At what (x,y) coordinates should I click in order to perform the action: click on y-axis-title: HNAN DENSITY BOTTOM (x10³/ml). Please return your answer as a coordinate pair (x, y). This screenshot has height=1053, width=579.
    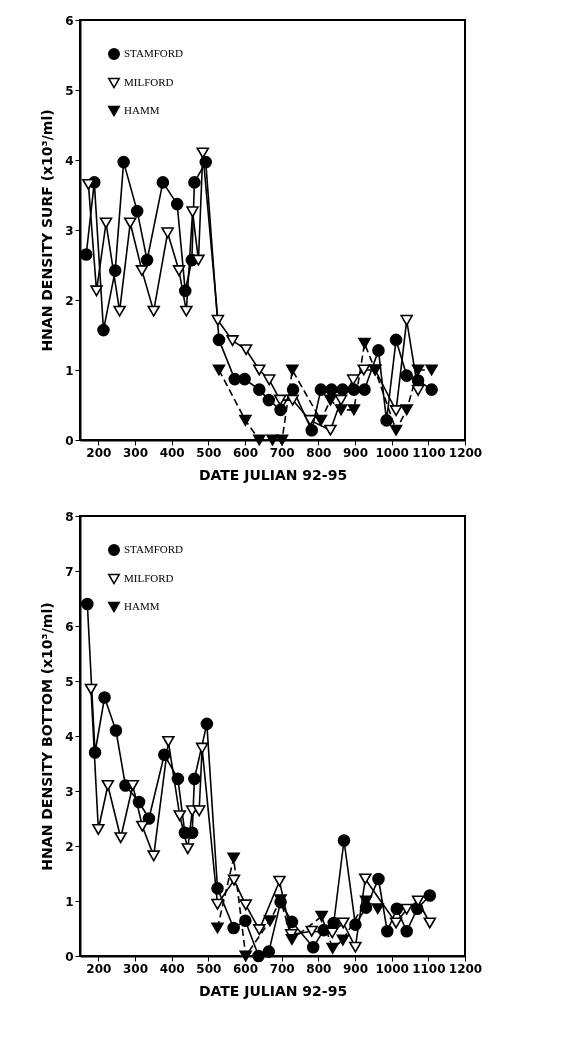
    Looking at the image, I should click on (47, 736).